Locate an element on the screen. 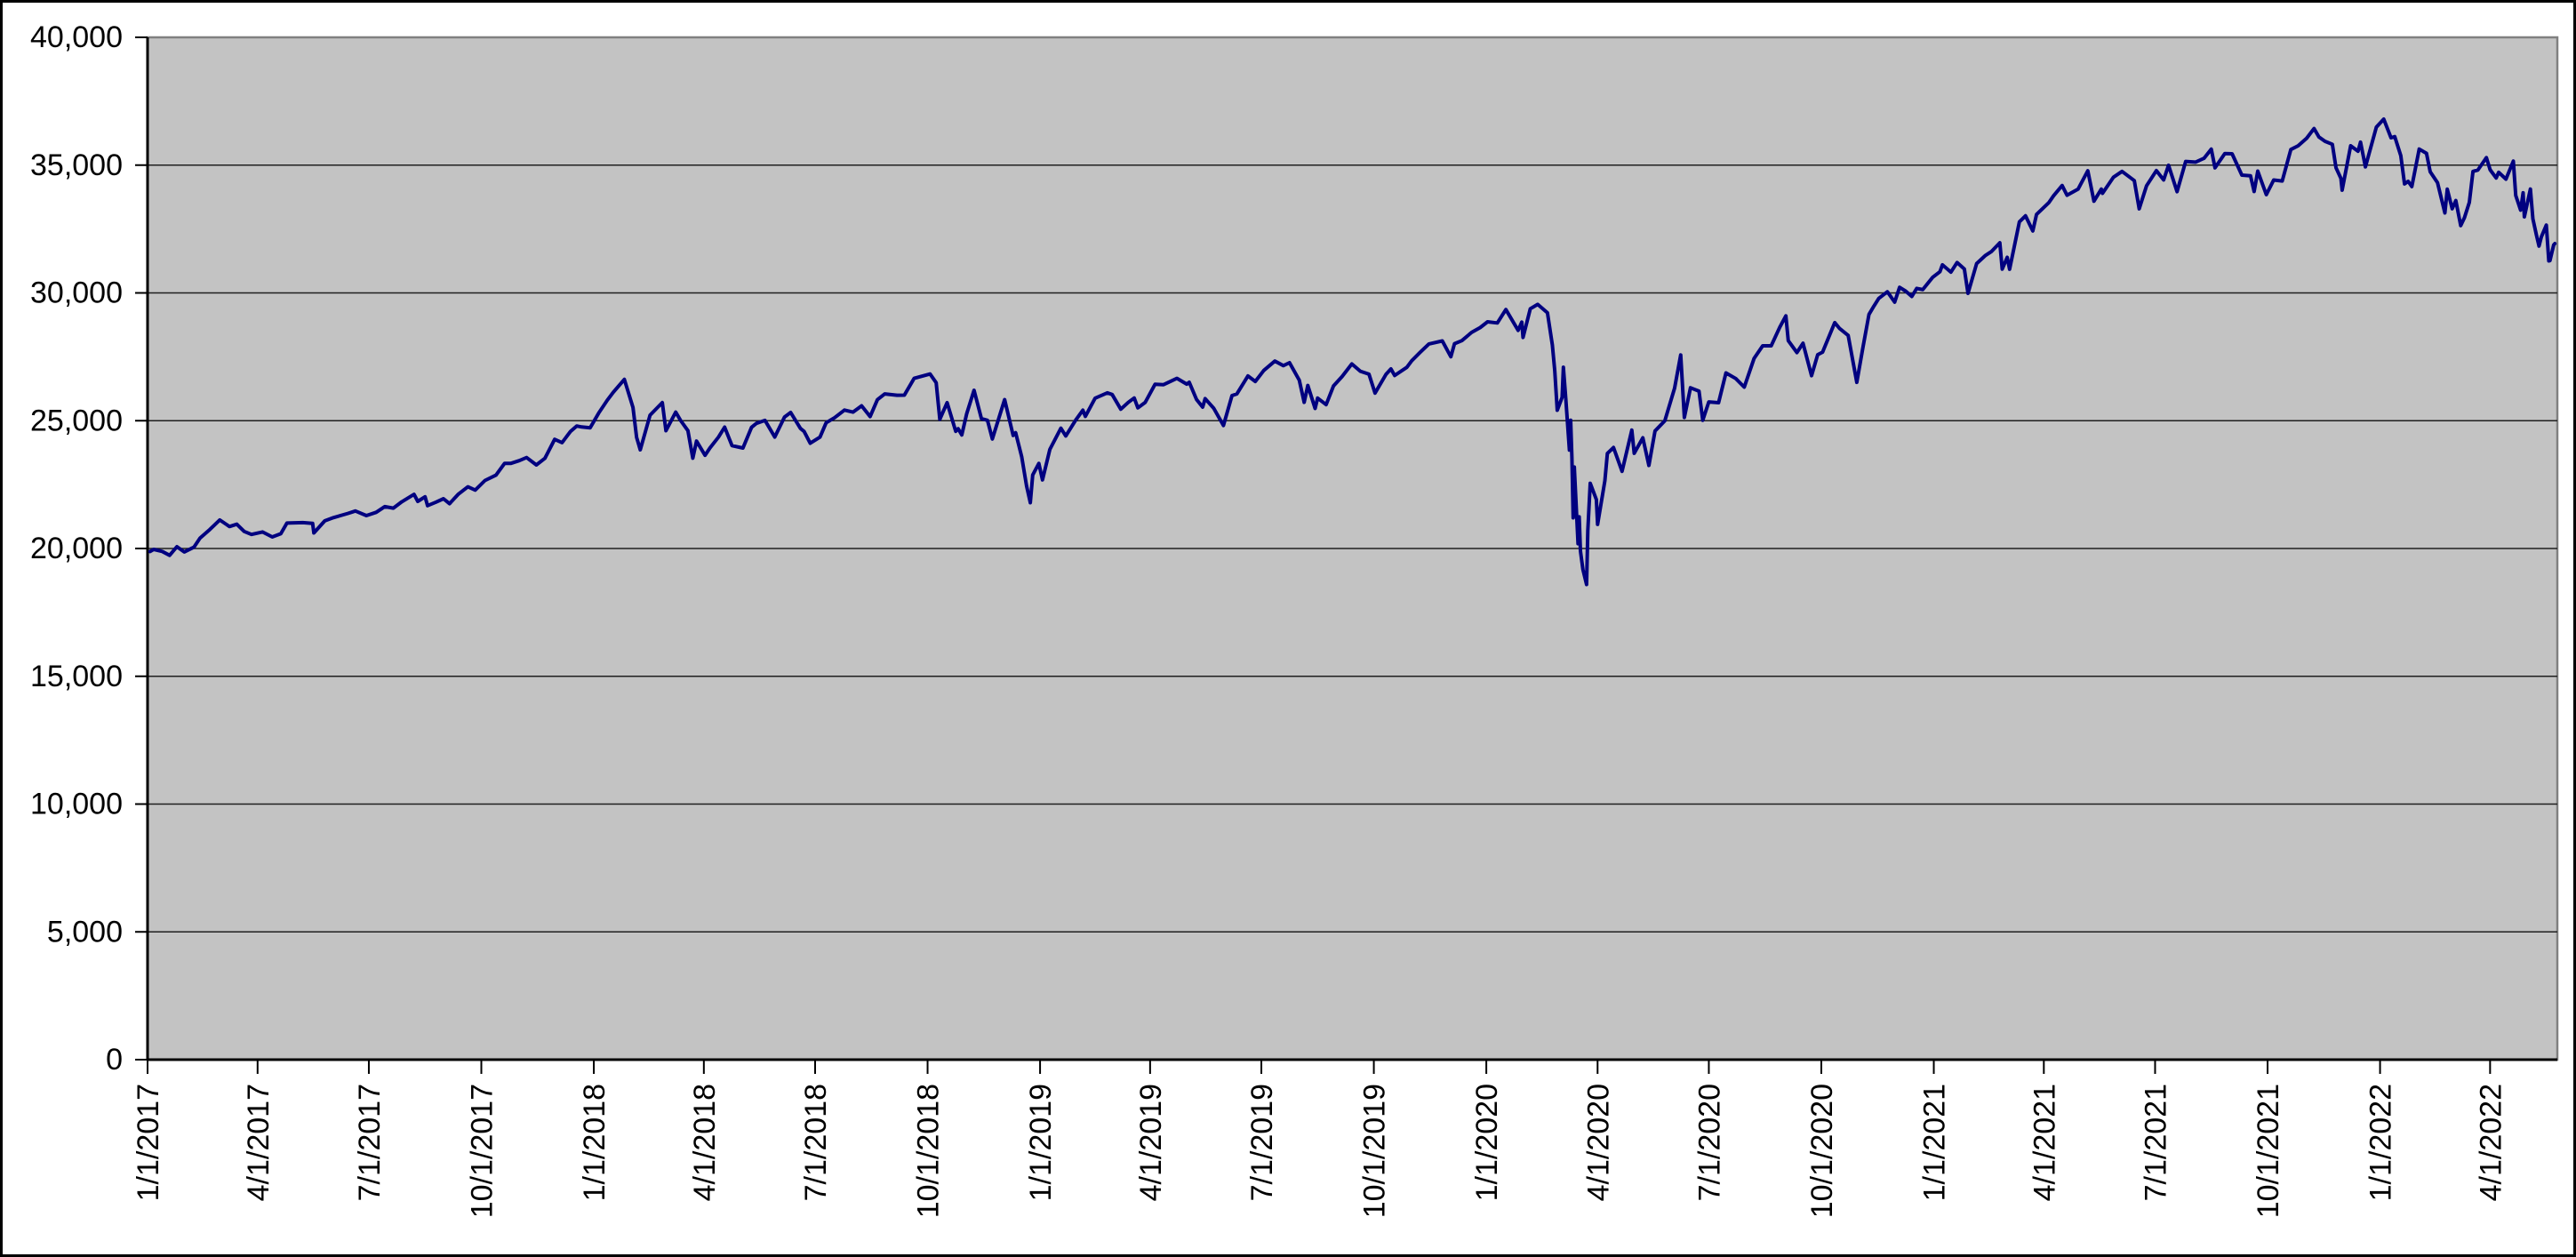 The image size is (2576, 1257). x-axis-label: 4/1/2019 is located at coordinates (1151, 1142).